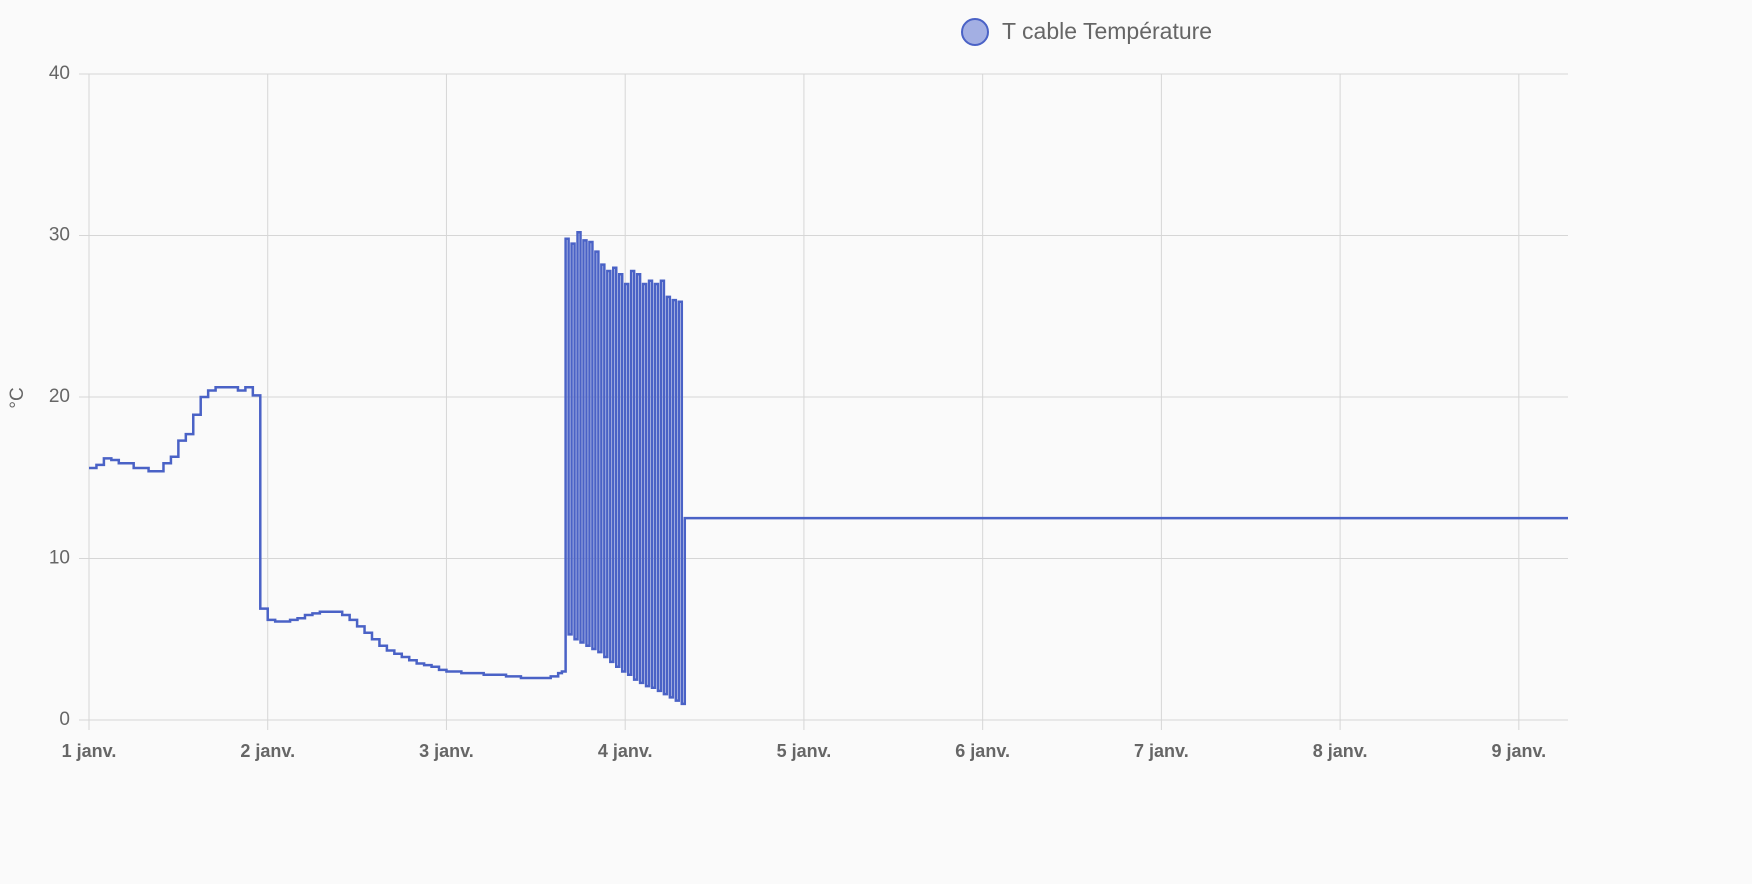 The image size is (1752, 884). Describe the element at coordinates (59, 73) in the screenshot. I see `y-tick-label: 40` at that location.